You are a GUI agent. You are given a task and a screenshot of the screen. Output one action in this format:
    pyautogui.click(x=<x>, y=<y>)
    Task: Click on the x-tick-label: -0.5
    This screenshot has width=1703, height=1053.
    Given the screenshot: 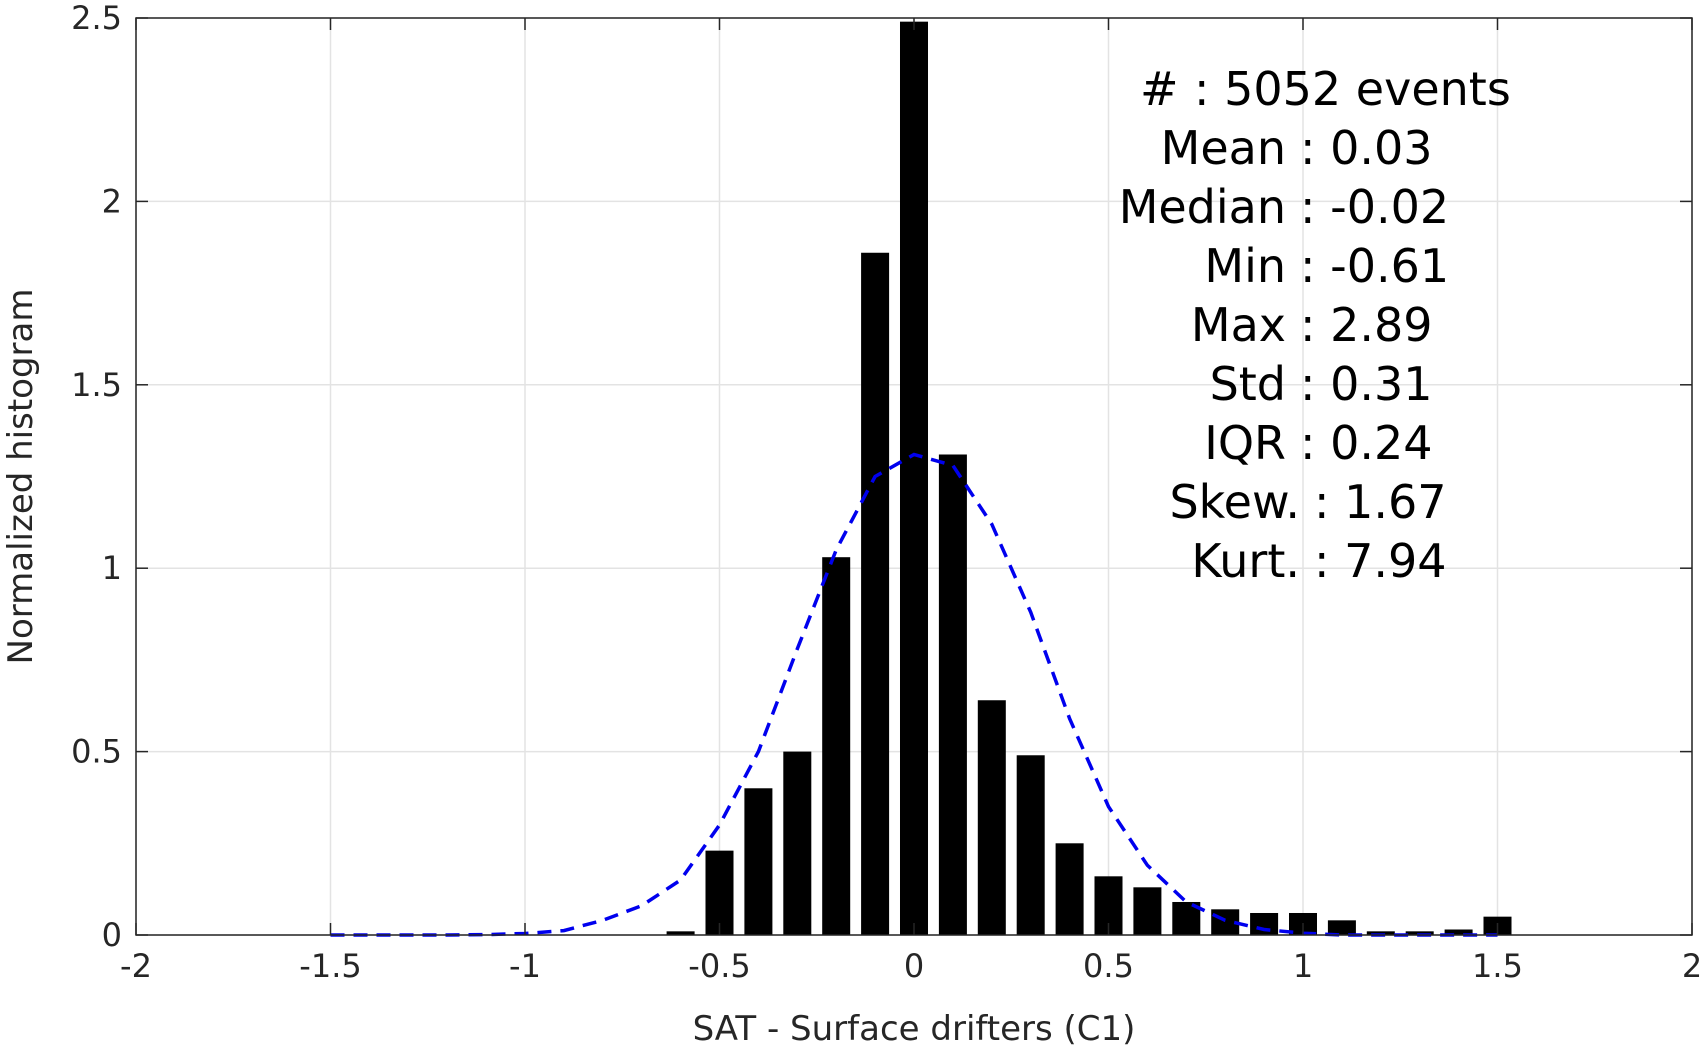 What is the action you would take?
    pyautogui.click(x=719, y=966)
    